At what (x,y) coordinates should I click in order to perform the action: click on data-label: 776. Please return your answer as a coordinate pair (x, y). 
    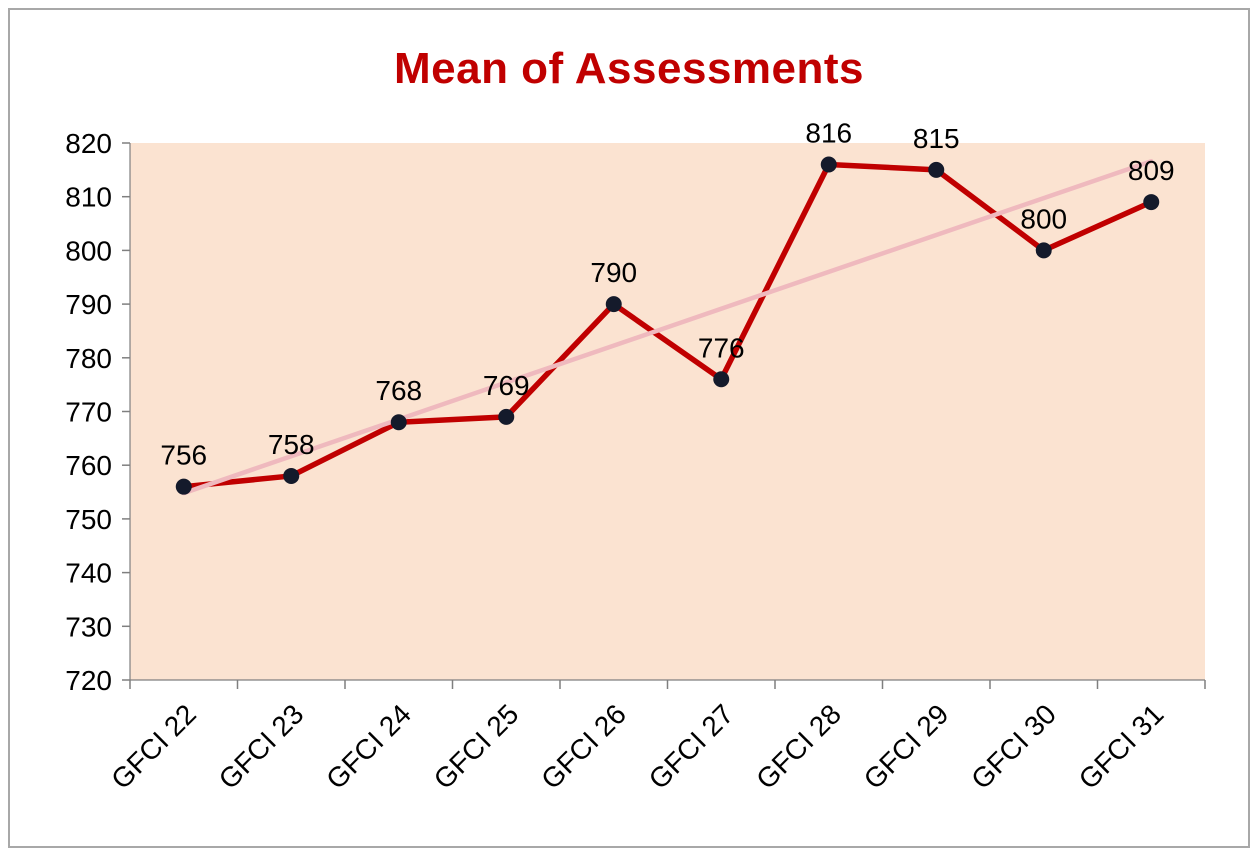
    Looking at the image, I should click on (721, 347).